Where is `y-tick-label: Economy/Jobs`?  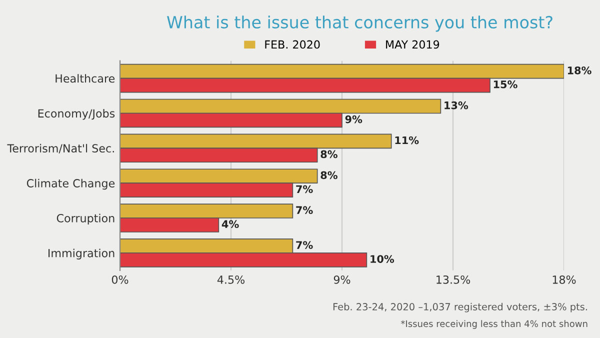 y-tick-label: Economy/Jobs is located at coordinates (76, 114).